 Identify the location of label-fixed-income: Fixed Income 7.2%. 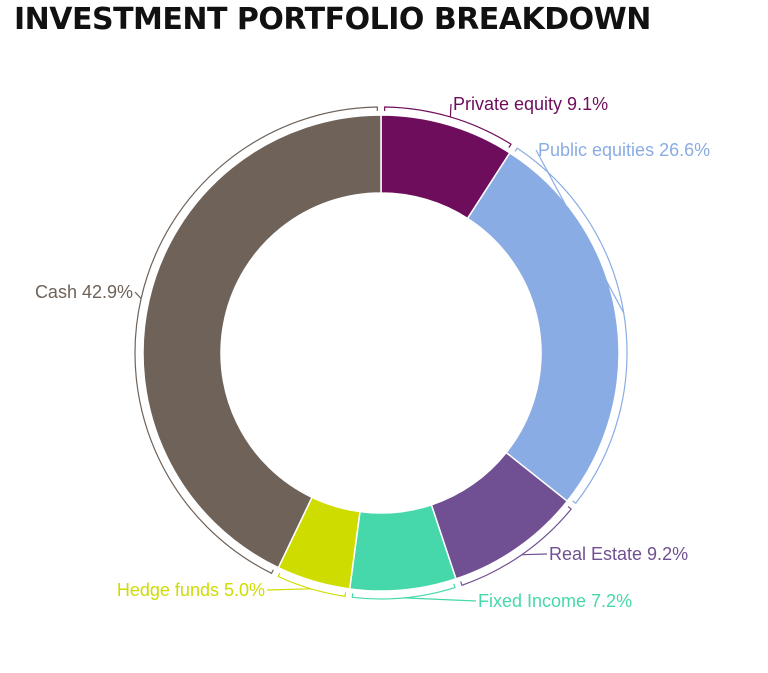
(555, 601).